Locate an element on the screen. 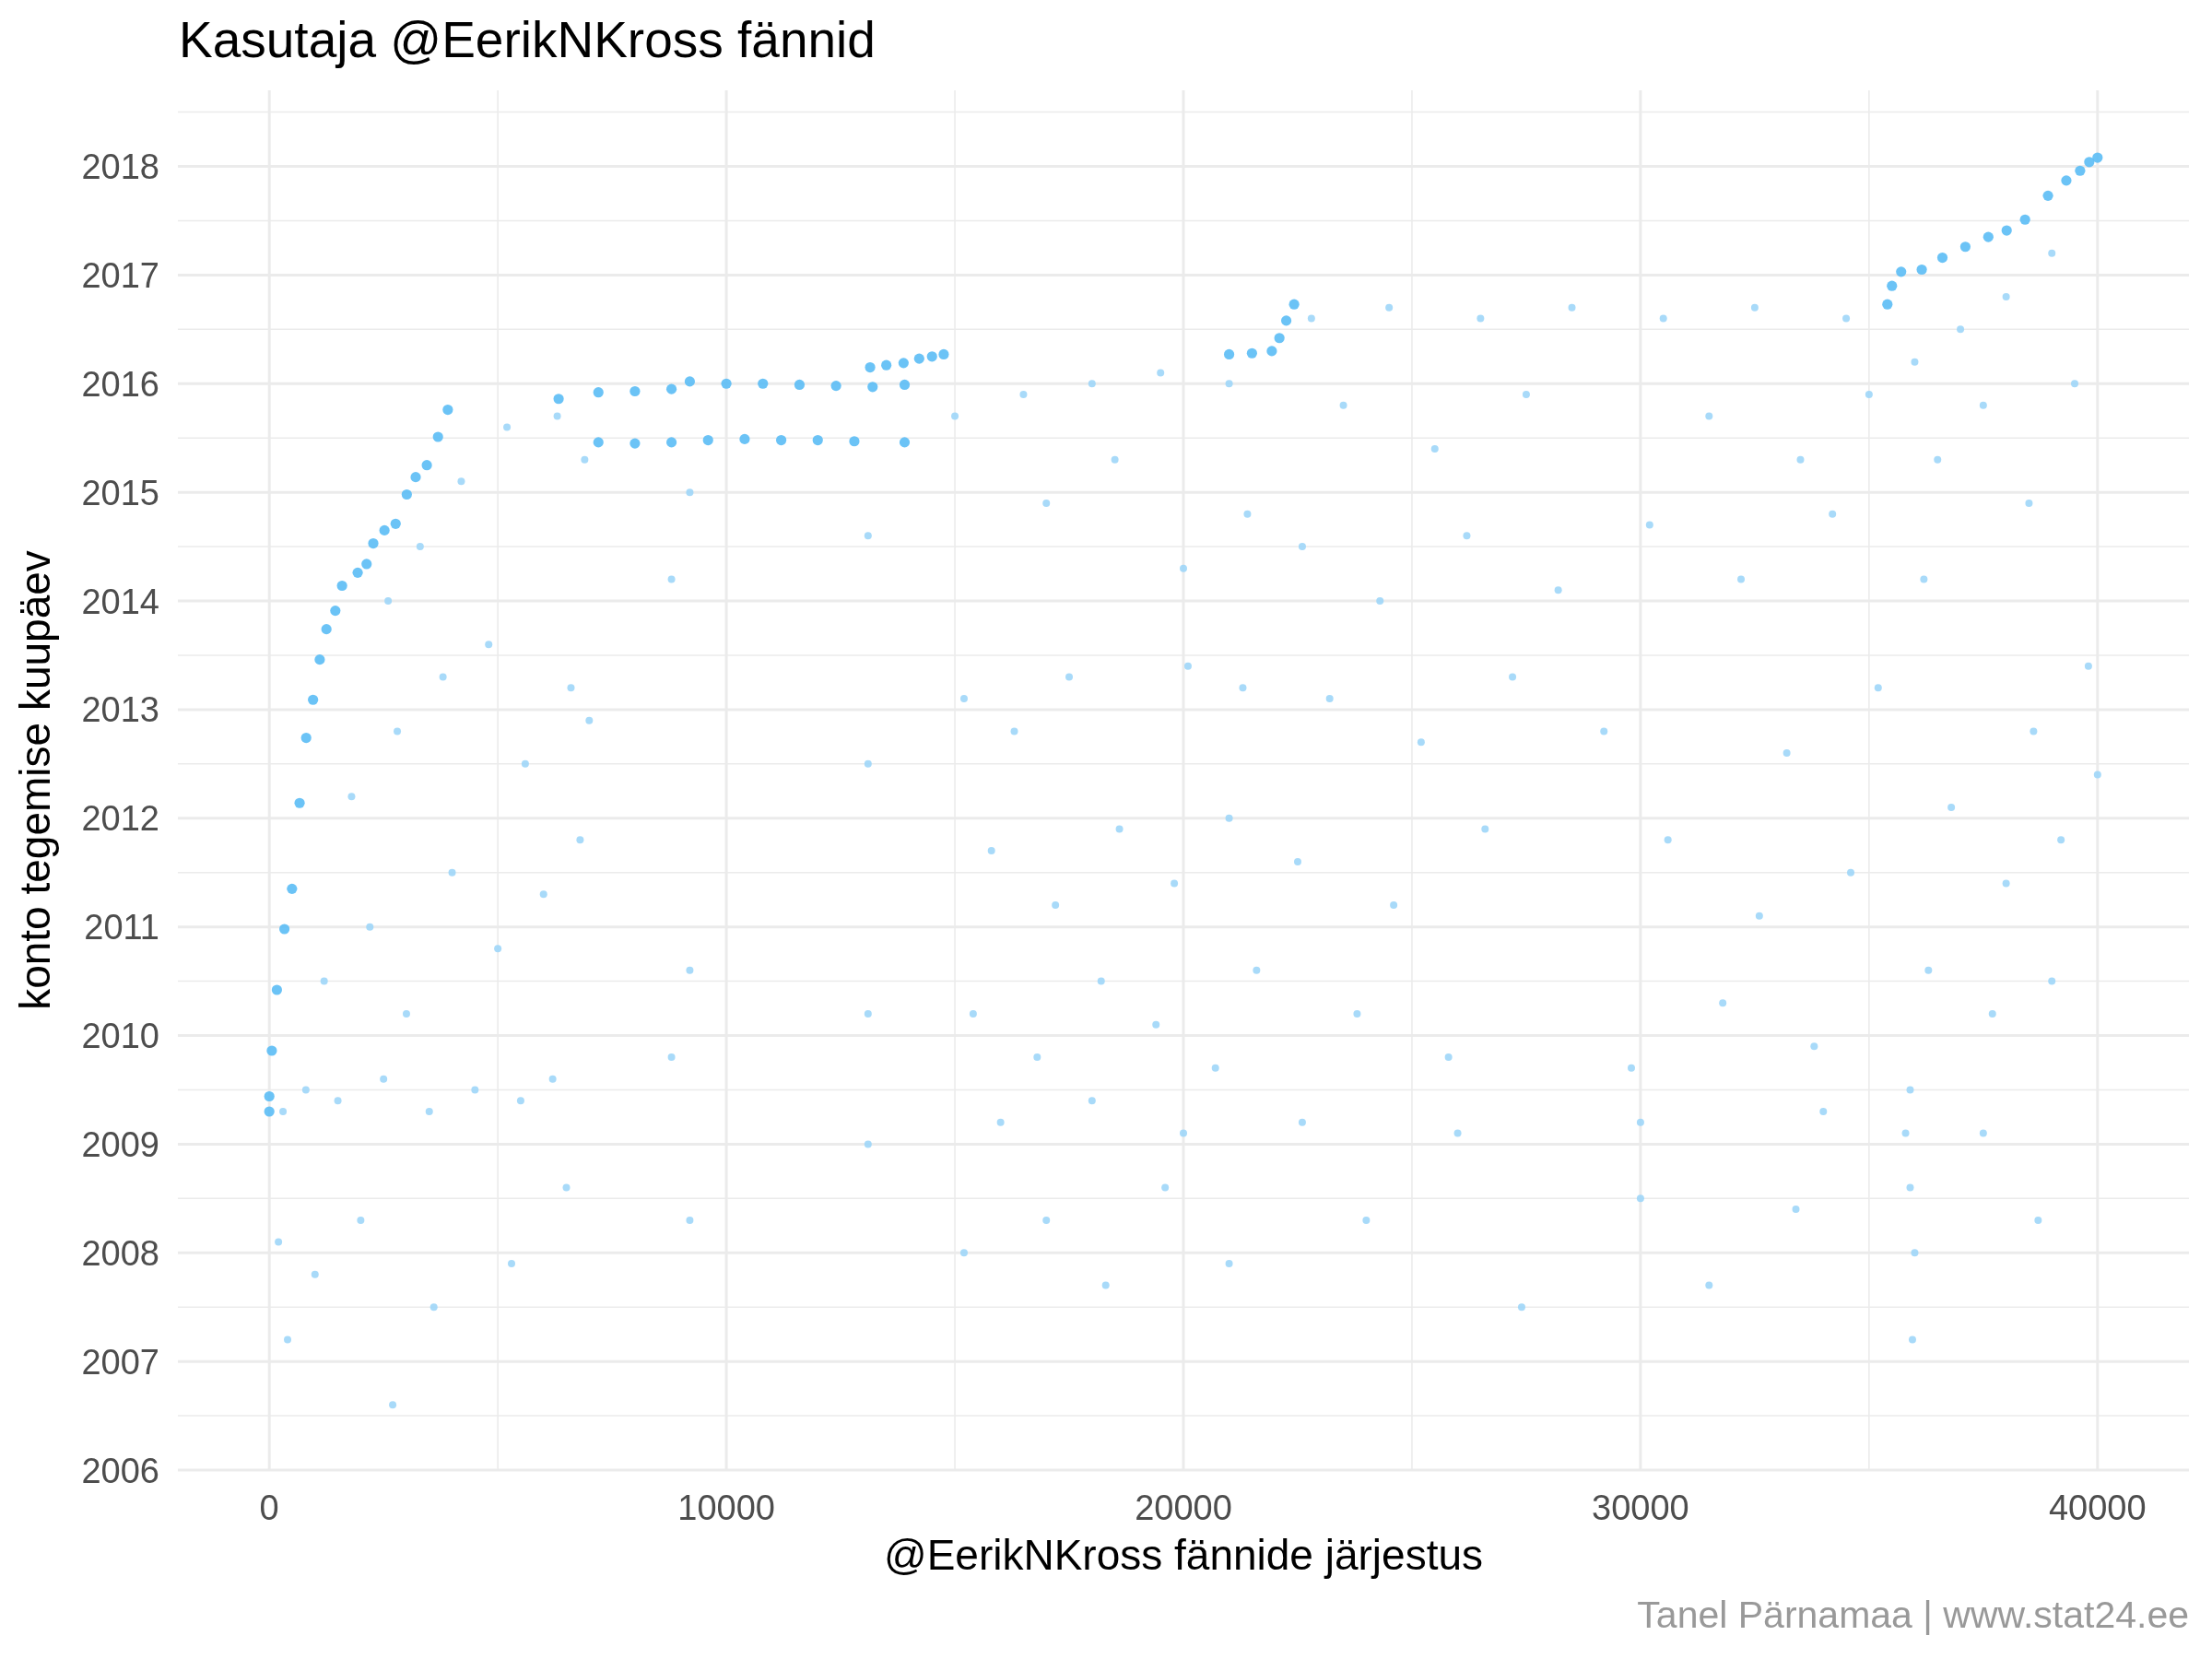 Image resolution: width=2212 pixels, height=1659 pixels. y-tick-label: 2017 is located at coordinates (120, 275).